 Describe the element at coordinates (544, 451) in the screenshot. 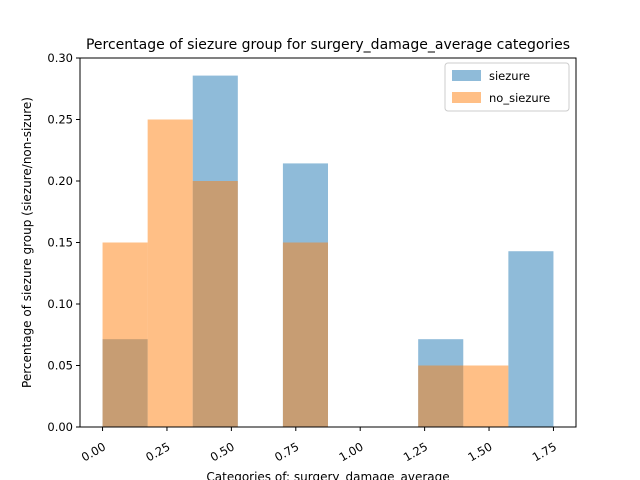

I see `x-tick-label: 1.75` at that location.